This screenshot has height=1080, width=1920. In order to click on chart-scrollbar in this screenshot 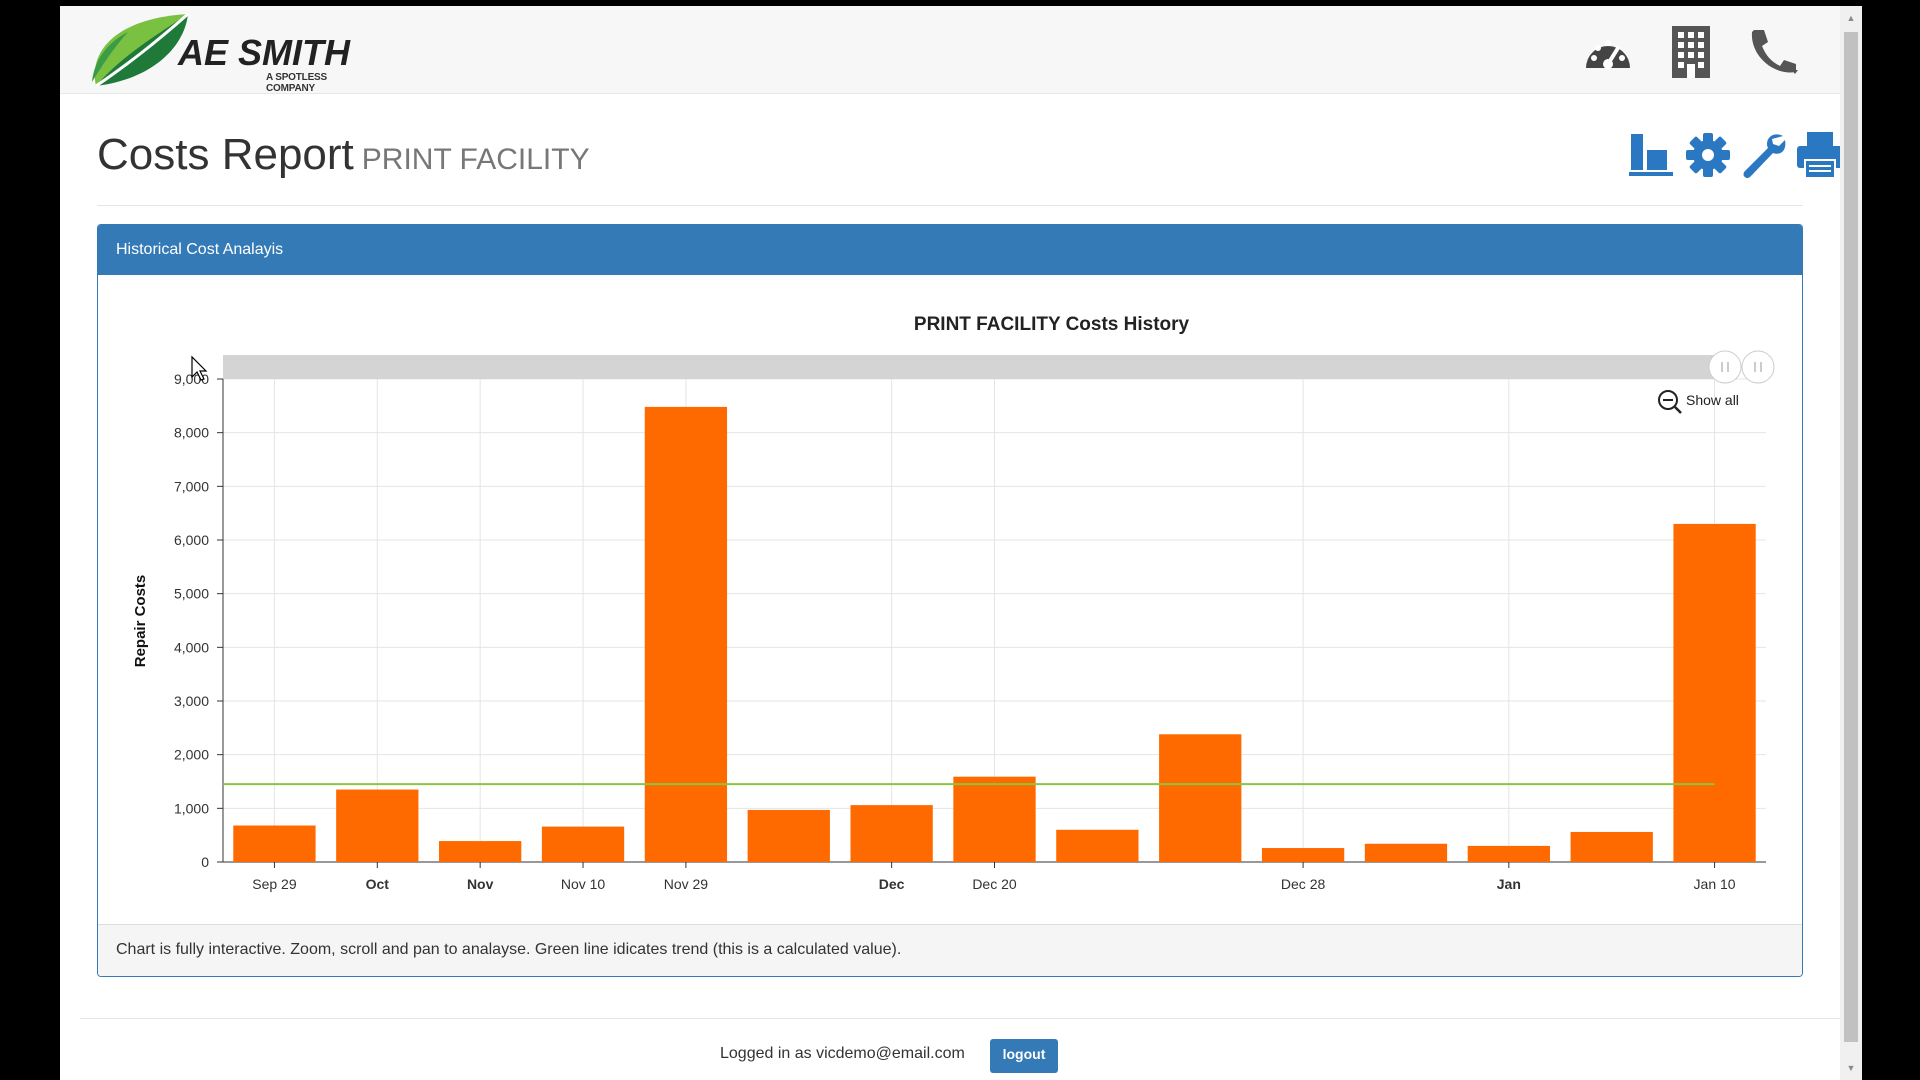, I will do `click(974, 367)`.